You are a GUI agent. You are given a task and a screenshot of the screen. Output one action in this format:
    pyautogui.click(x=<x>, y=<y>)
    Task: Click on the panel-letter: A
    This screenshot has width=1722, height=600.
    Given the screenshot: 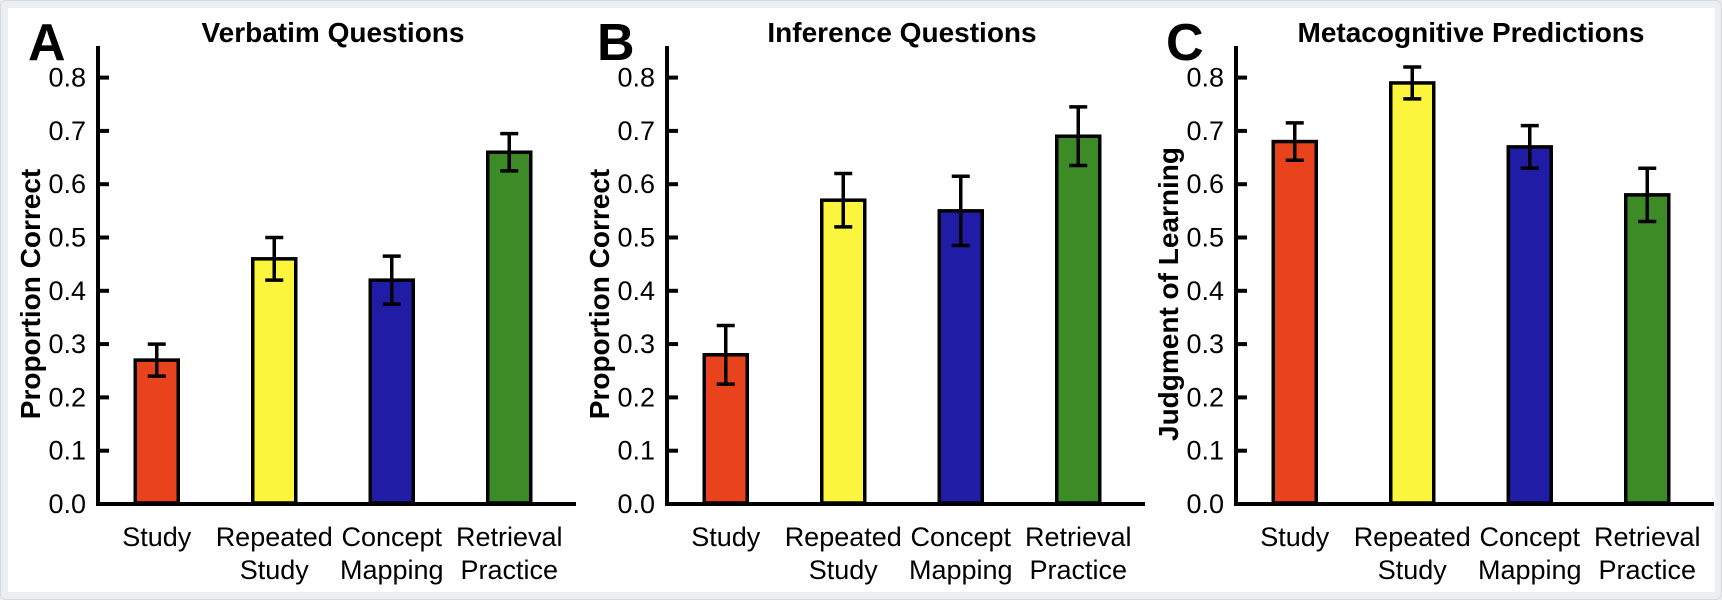 What is the action you would take?
    pyautogui.click(x=47, y=43)
    